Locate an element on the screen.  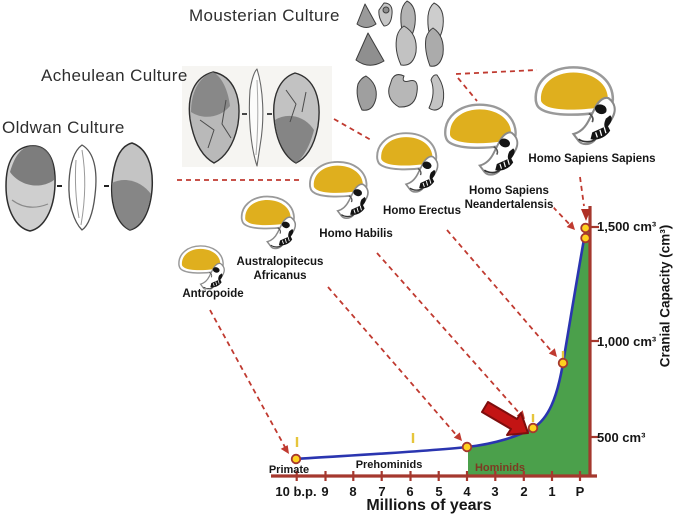
x-tick-4: 4 is located at coordinates (467, 491).